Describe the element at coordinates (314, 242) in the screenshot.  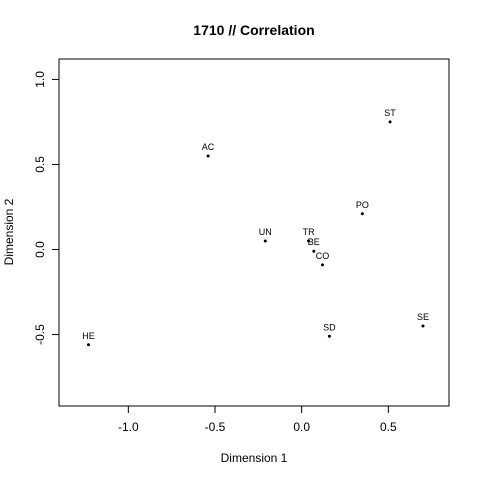
I see `point-label: BE` at that location.